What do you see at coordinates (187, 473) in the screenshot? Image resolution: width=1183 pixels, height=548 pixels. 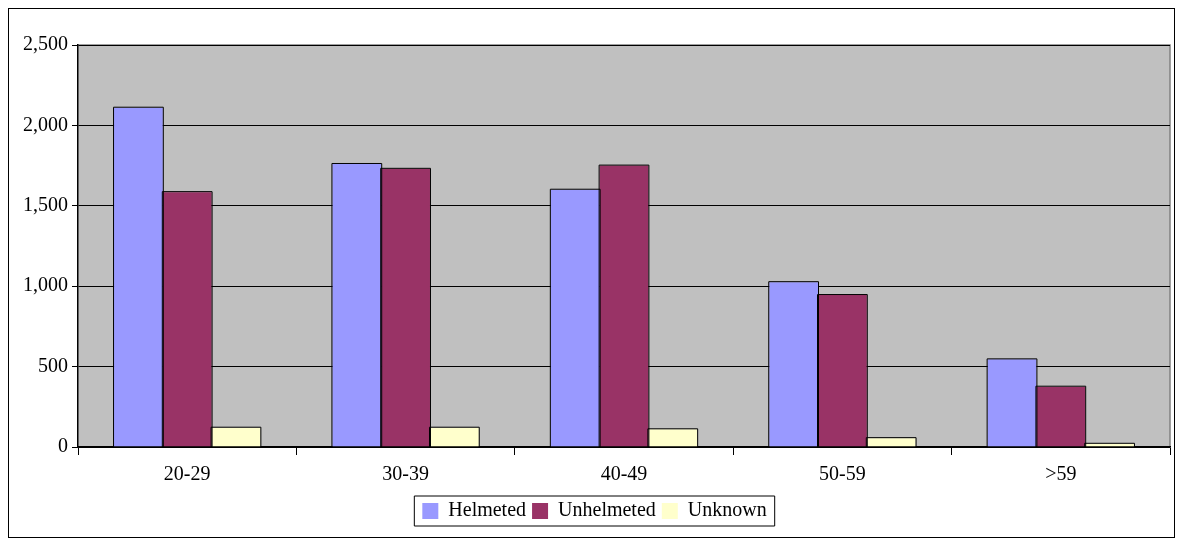 I see `x-tick-label: 20-29` at bounding box center [187, 473].